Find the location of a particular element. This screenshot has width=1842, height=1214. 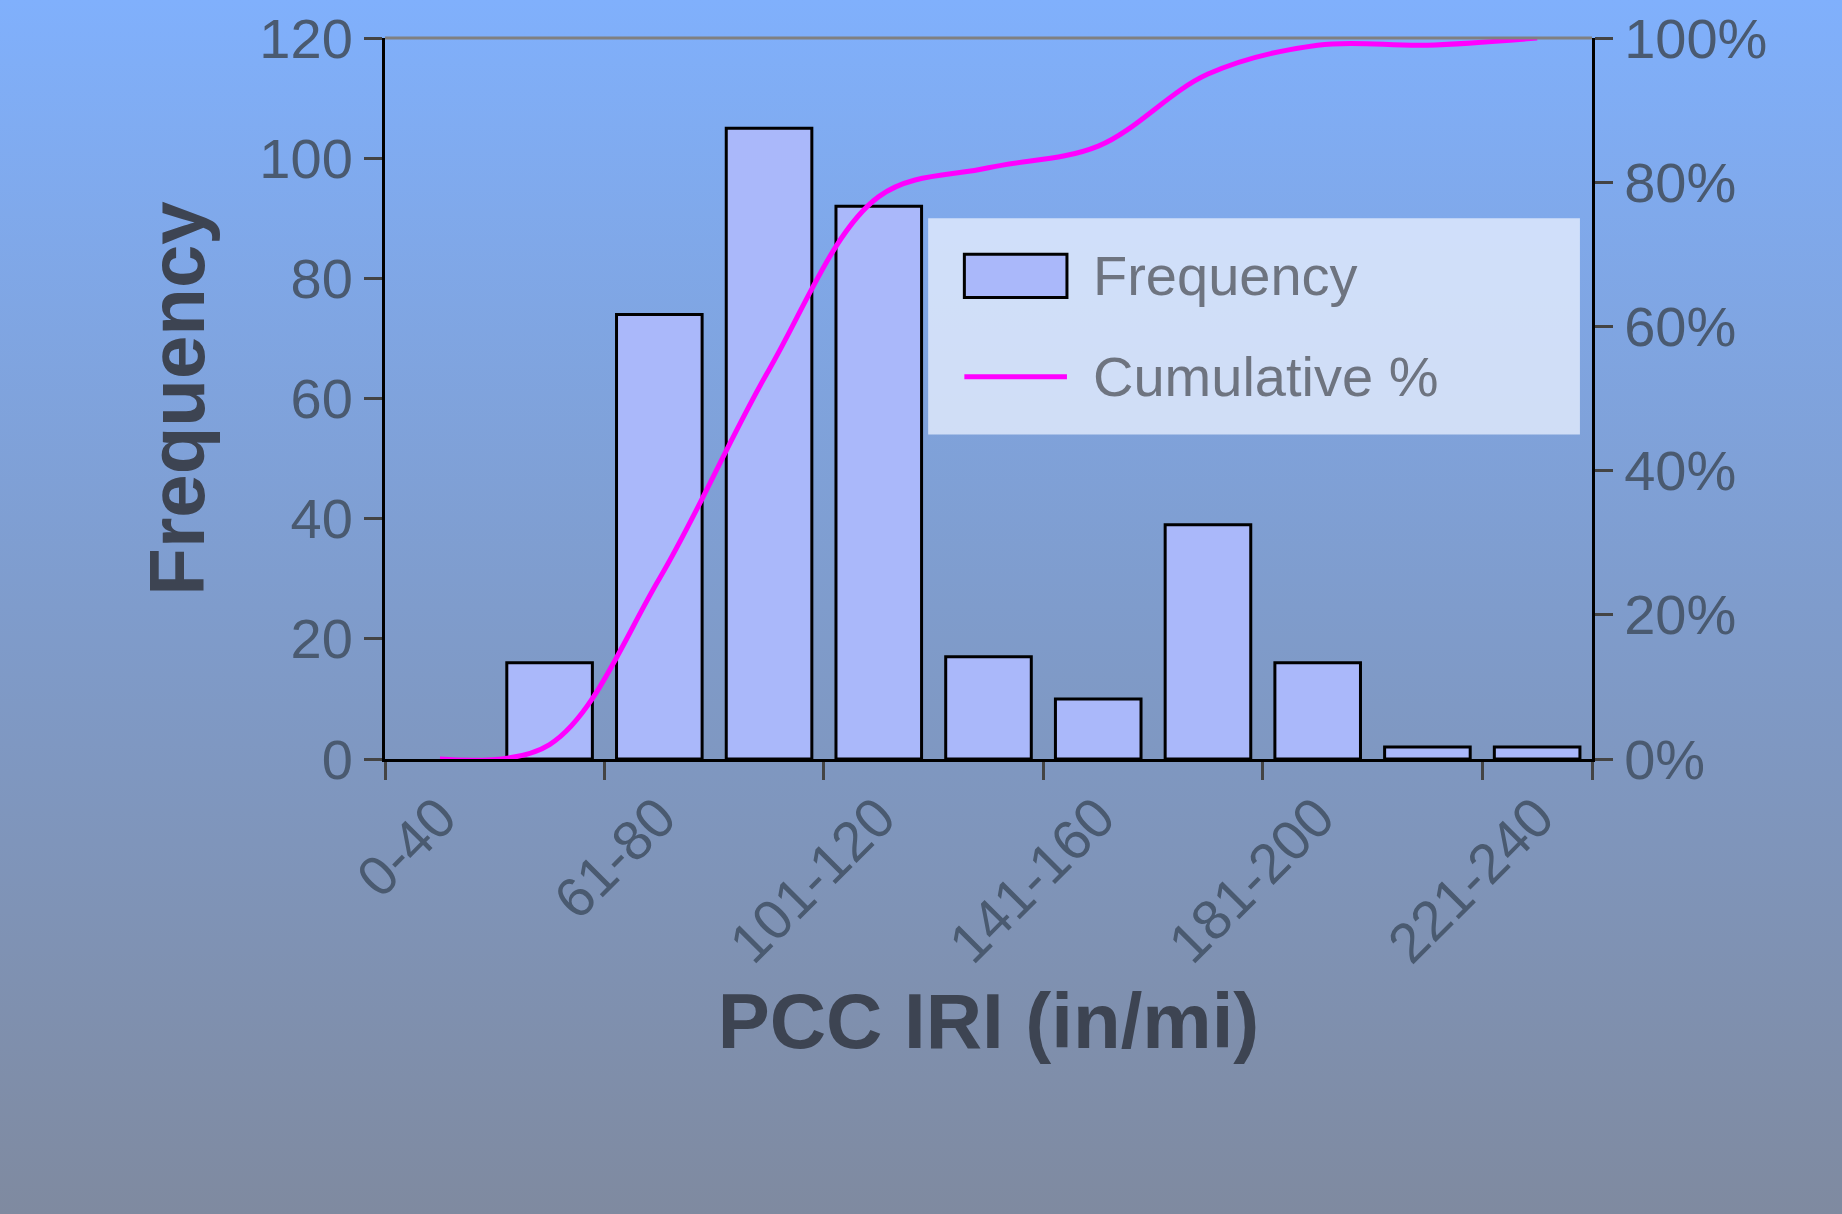

y-tick-label: 60 is located at coordinates (321, 399).